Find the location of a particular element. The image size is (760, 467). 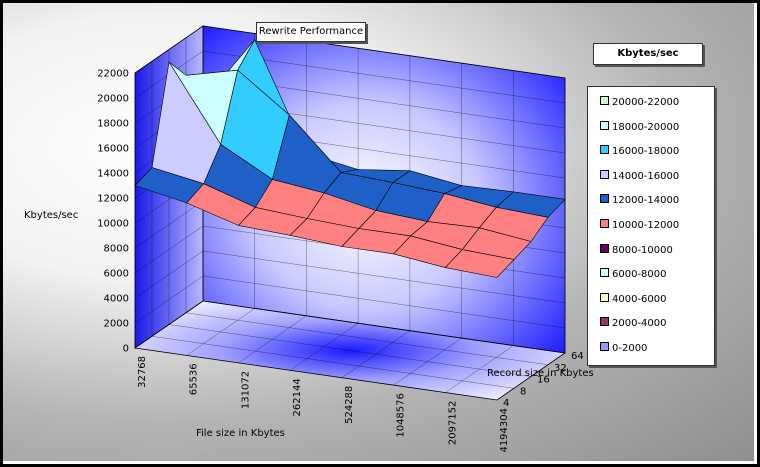

x-tick-label: 32768 is located at coordinates (142, 372).